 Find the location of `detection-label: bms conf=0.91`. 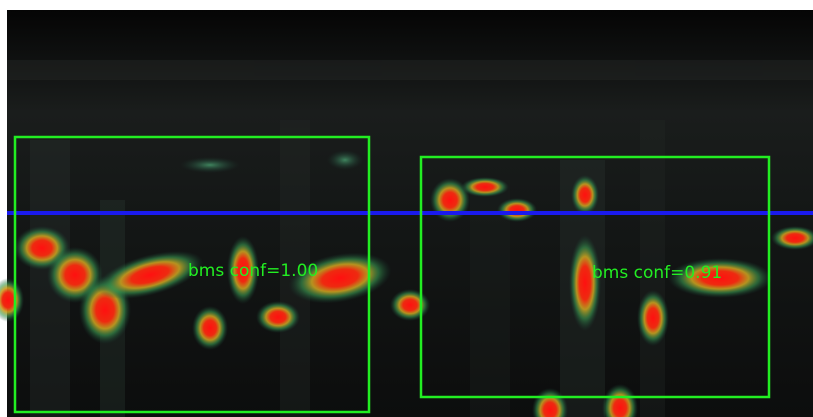

detection-label: bms conf=0.91 is located at coordinates (657, 273).